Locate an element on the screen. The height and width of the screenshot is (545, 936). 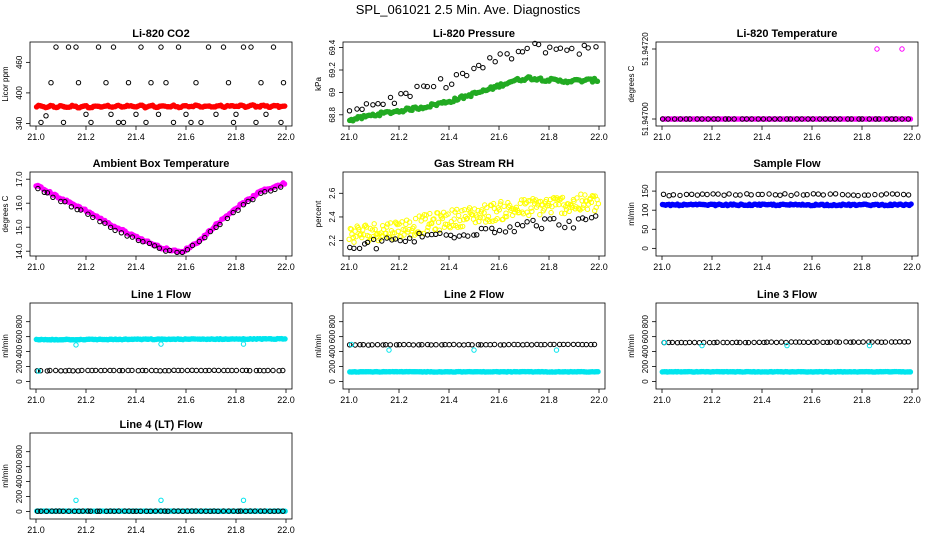
x-tick-label: 21.8 is located at coordinates (236, 530).